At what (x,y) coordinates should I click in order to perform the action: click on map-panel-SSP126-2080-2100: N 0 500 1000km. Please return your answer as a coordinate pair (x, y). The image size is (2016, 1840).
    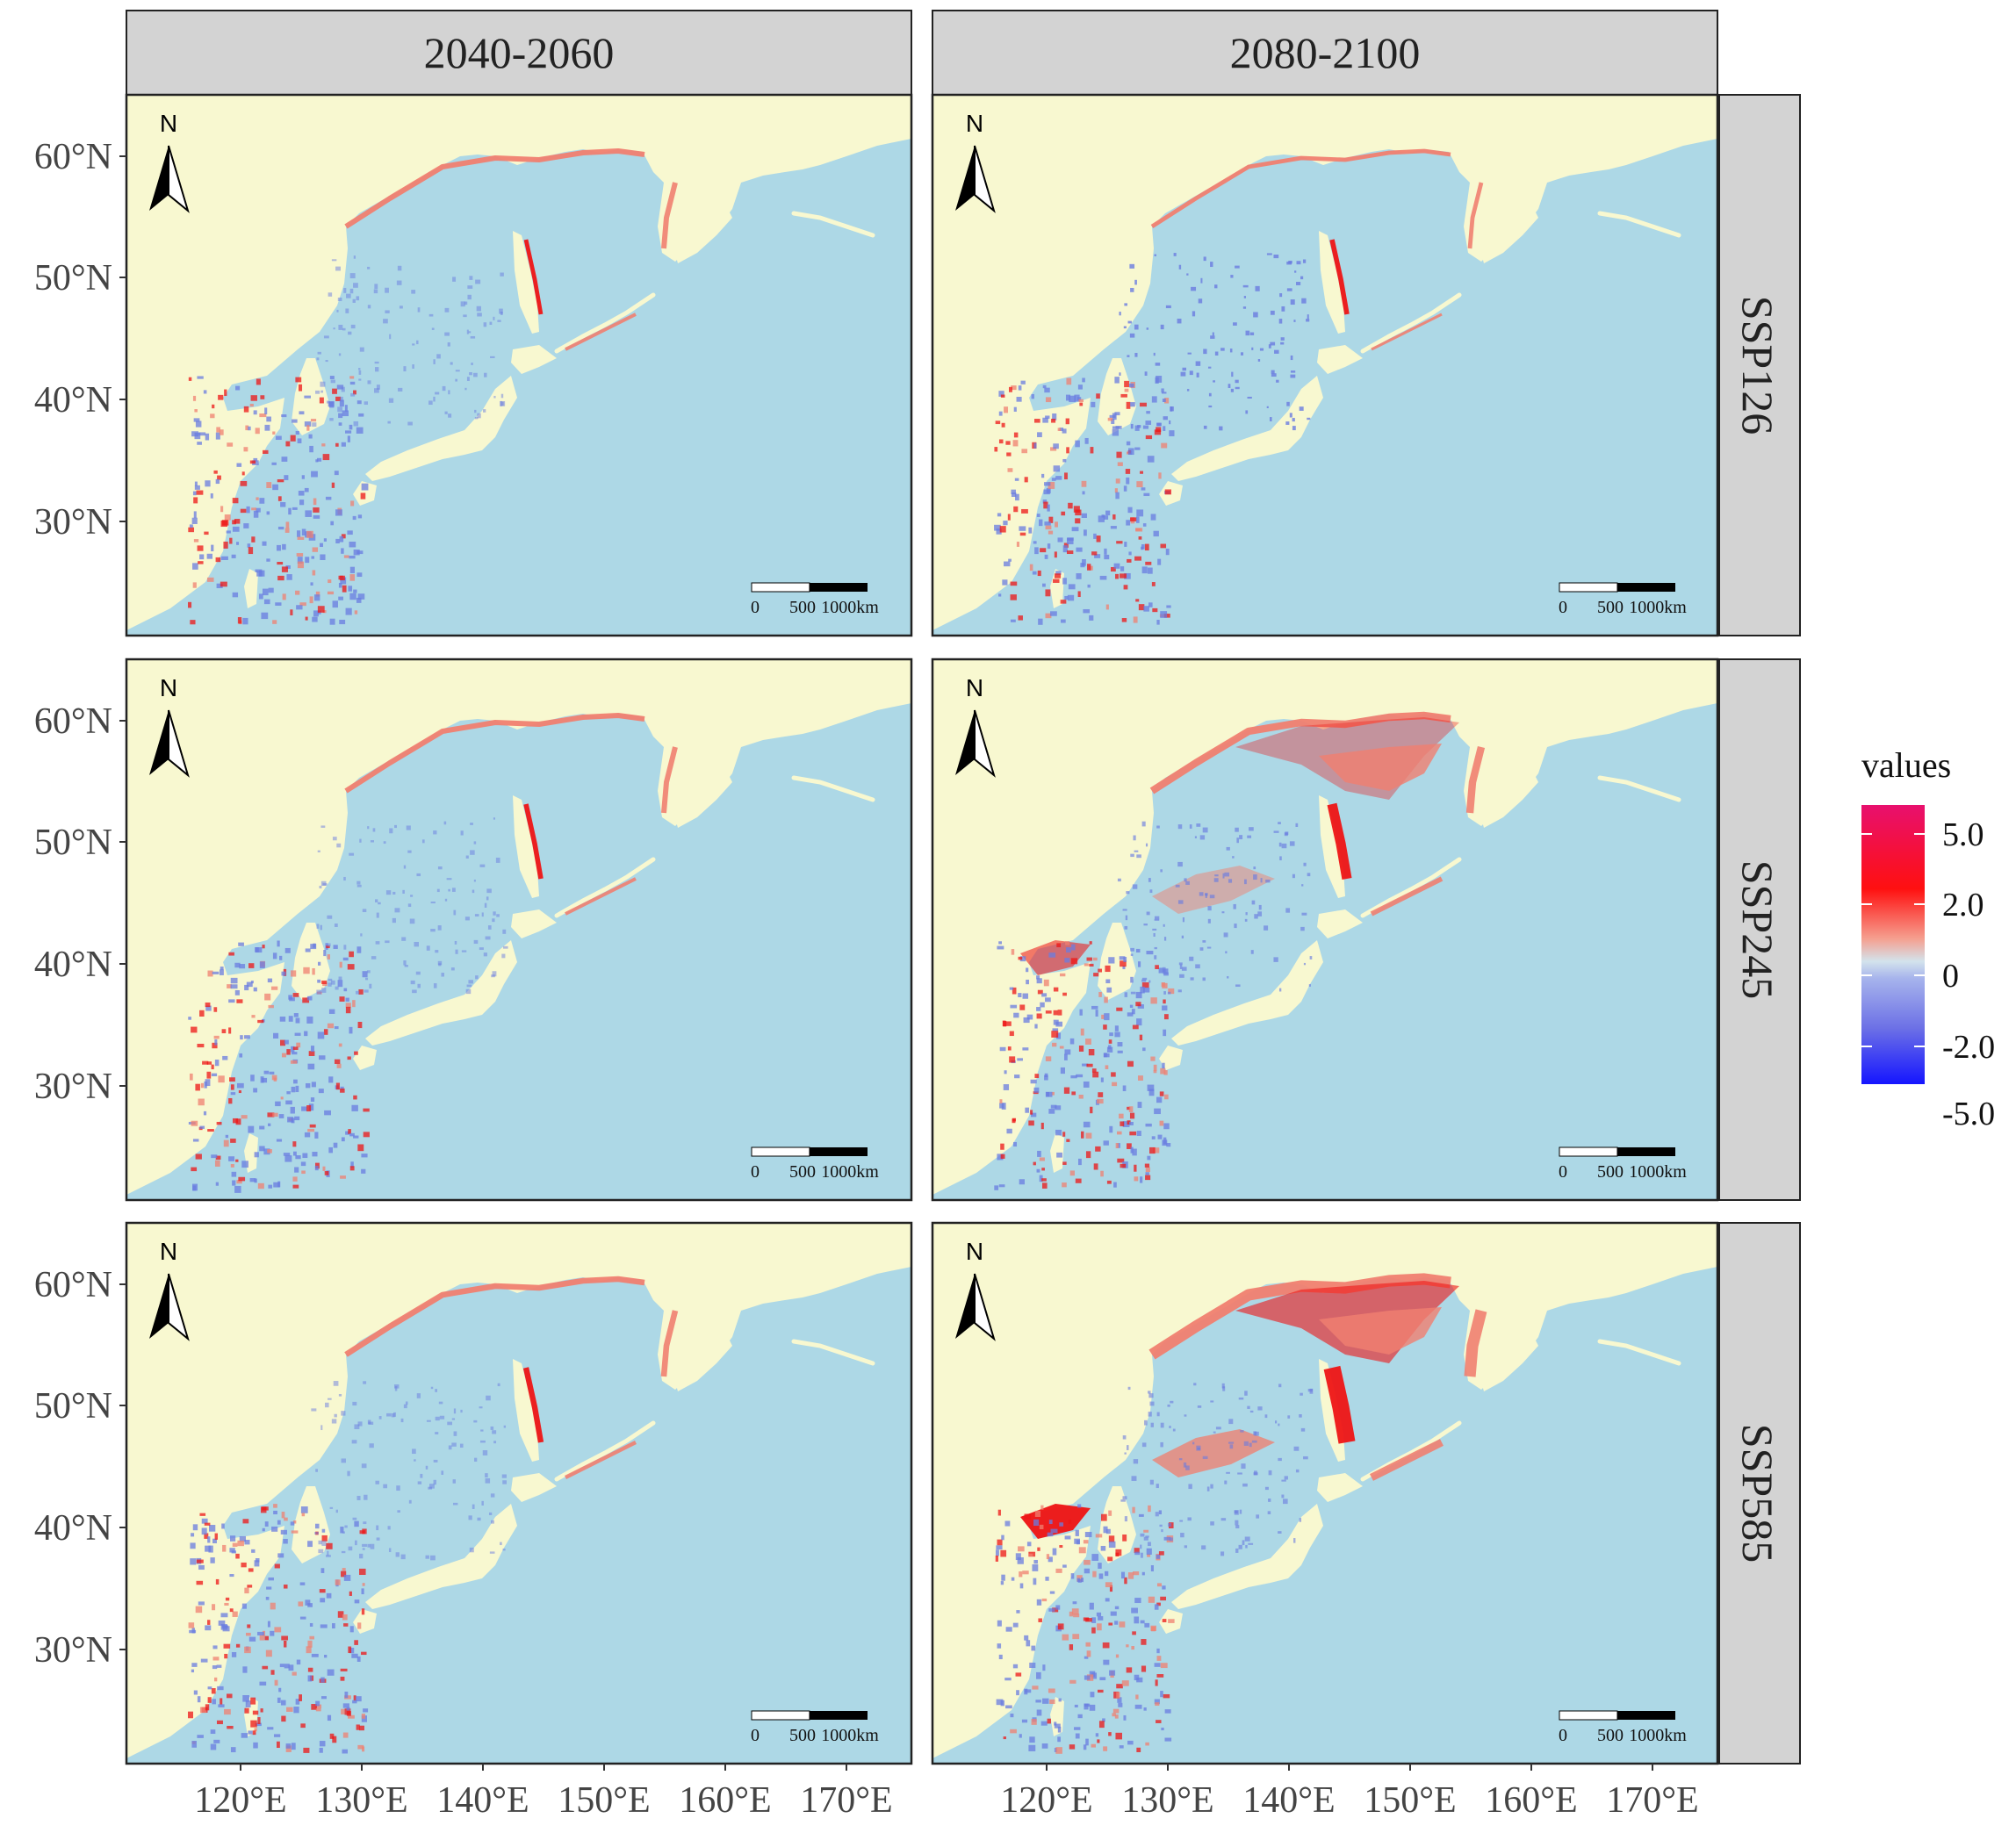
    Looking at the image, I should click on (1325, 365).